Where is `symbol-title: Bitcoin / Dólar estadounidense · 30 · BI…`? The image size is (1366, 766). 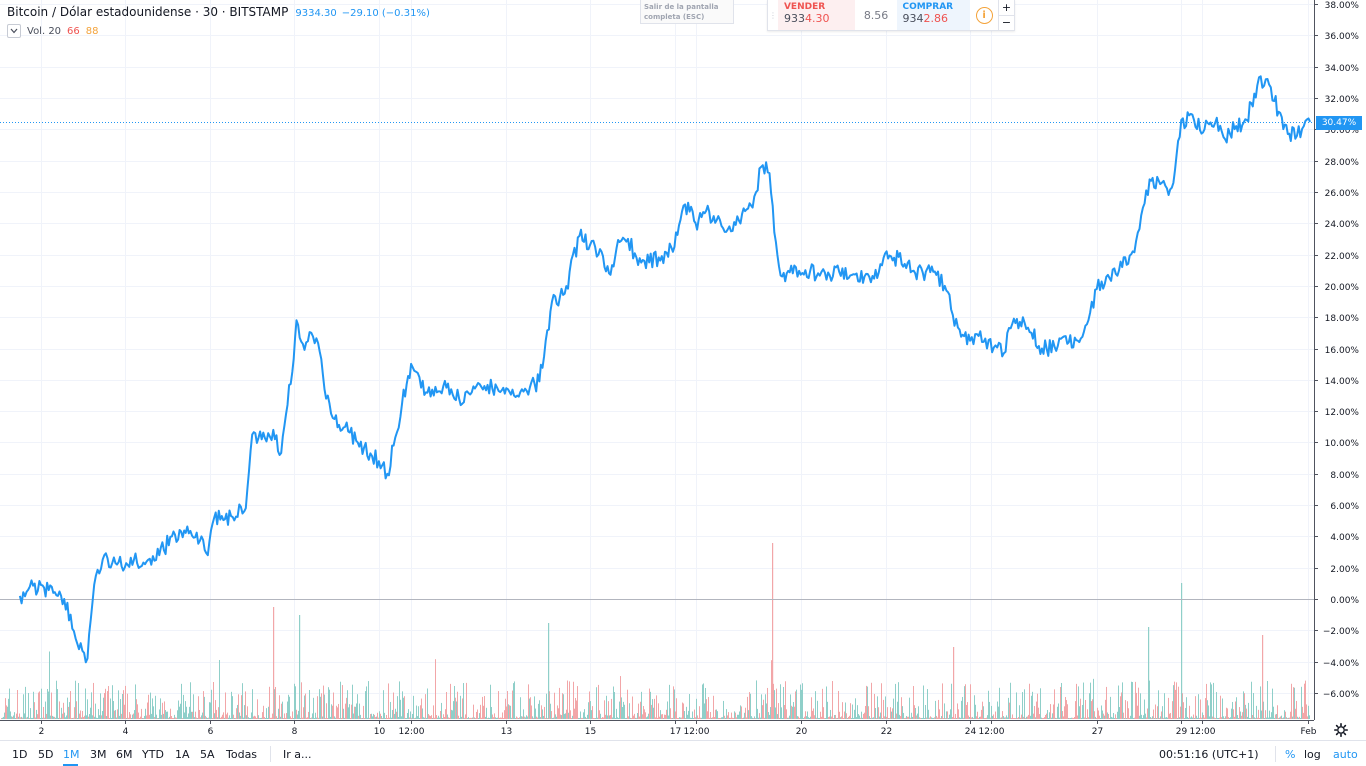
symbol-title: Bitcoin / Dólar estadounidense · 30 · BI… is located at coordinates (148, 12).